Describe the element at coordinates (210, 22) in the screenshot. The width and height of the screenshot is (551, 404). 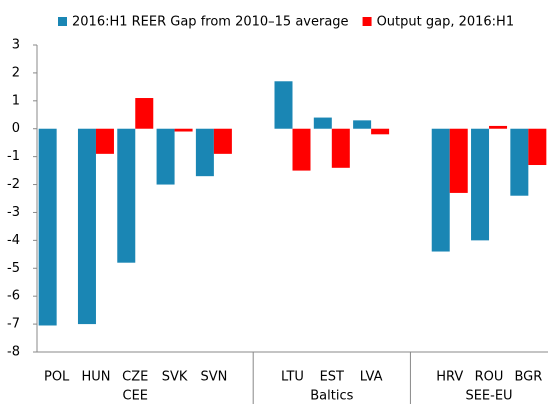
I see `legend-label: 2016:H1 REER Gap from 2010–15 average` at that location.